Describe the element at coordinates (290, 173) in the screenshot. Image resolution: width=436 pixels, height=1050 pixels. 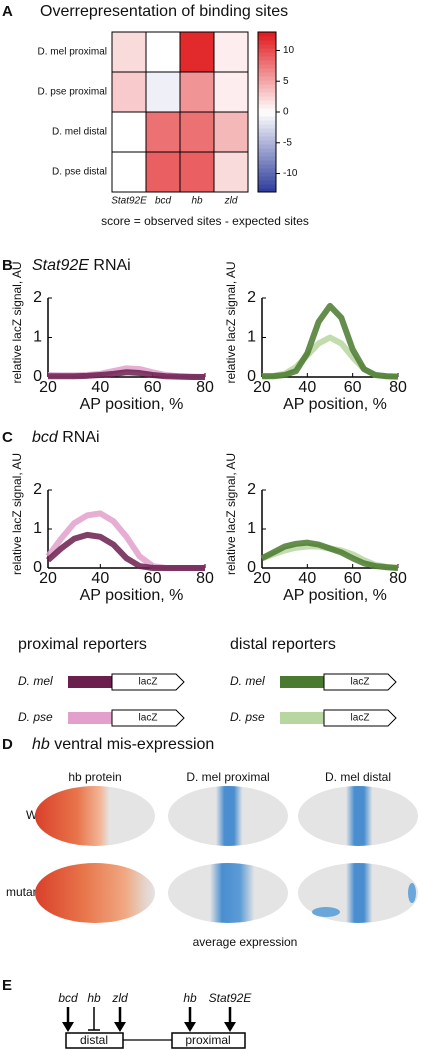
I see `colorbar-tick-label: -10` at that location.